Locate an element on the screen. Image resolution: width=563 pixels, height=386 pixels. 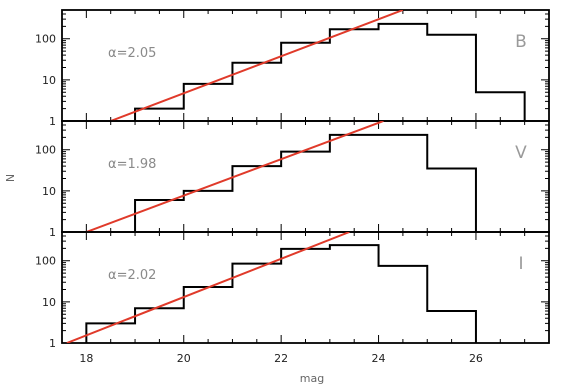
x-axis-label: mag is located at coordinates (312, 378).